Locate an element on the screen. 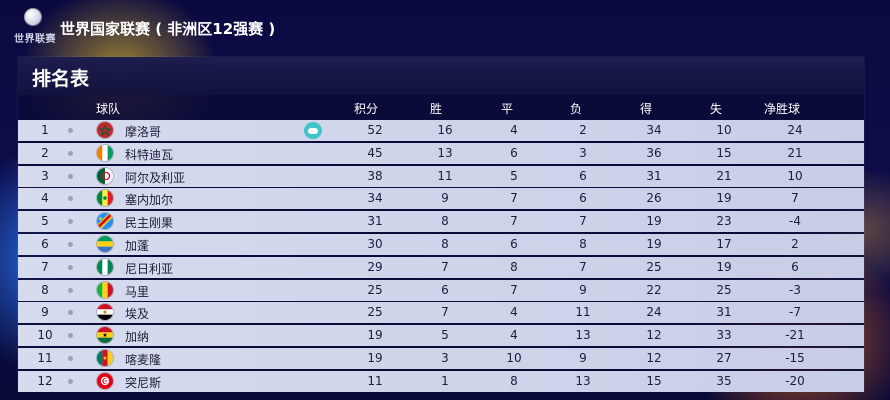 The width and height of the screenshot is (890, 400). rank: 6 is located at coordinates (45, 243).